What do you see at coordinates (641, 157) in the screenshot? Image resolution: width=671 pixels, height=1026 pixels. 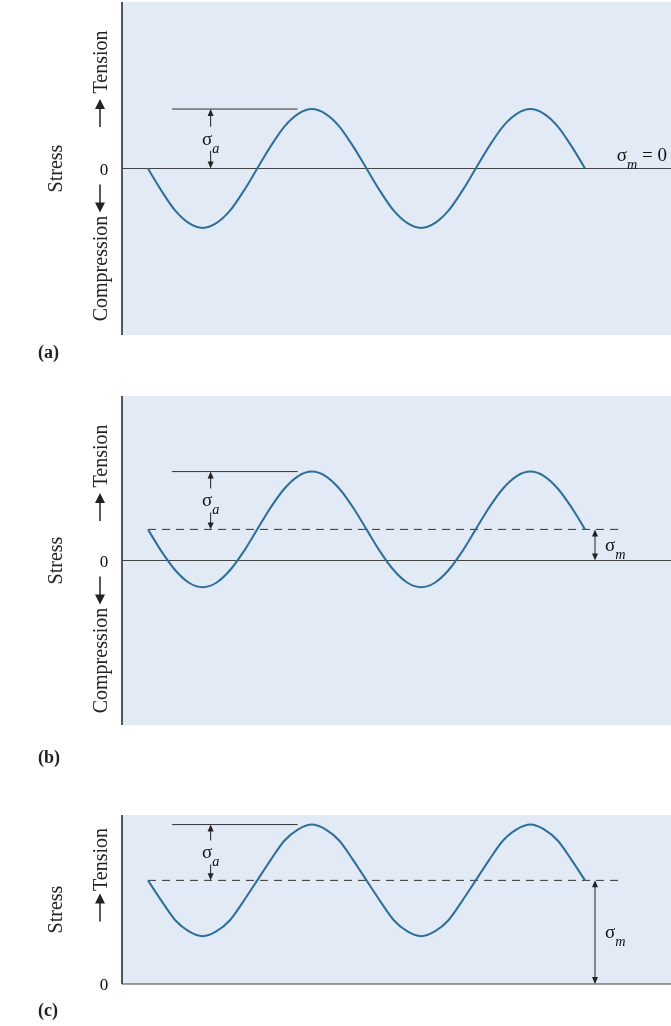 I see `text: σ$_{m}$ = 0` at bounding box center [641, 157].